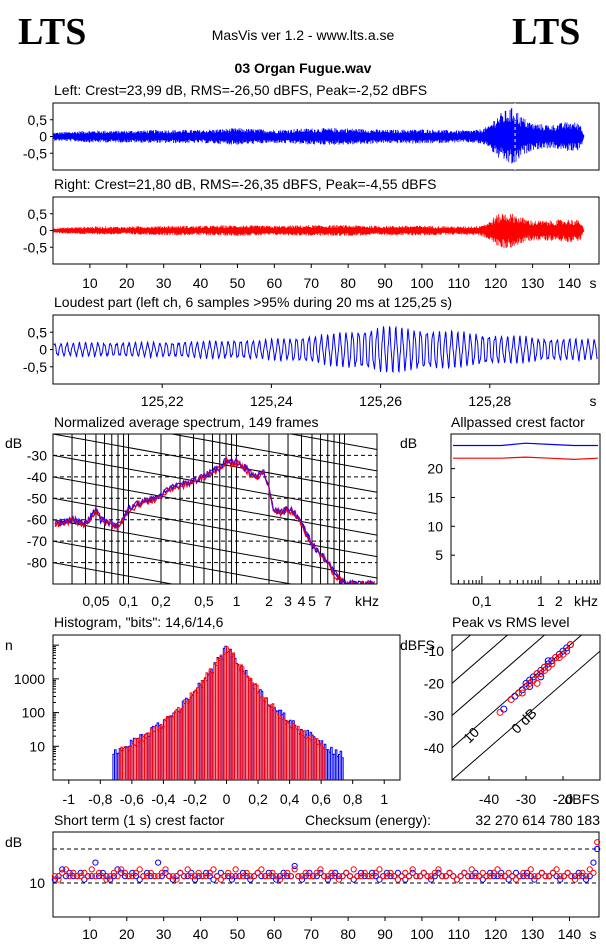 This screenshot has height=946, width=606. Describe the element at coordinates (162, 401) in the screenshot. I see `loudest-part-xtick-label: 125,22` at that location.